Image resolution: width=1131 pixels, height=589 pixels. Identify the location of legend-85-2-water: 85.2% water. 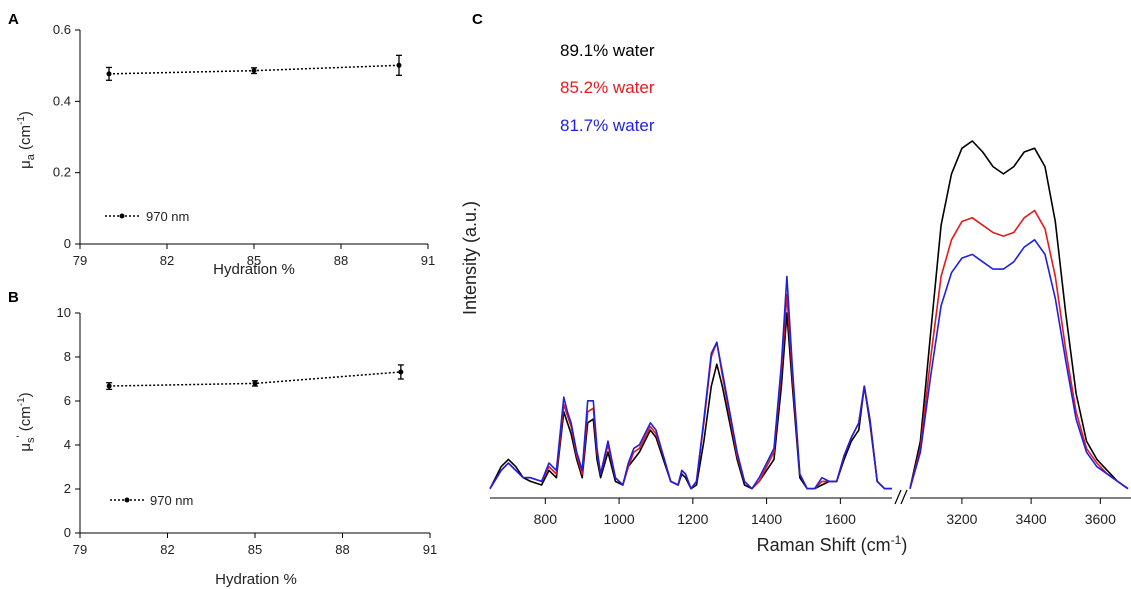
(607, 87).